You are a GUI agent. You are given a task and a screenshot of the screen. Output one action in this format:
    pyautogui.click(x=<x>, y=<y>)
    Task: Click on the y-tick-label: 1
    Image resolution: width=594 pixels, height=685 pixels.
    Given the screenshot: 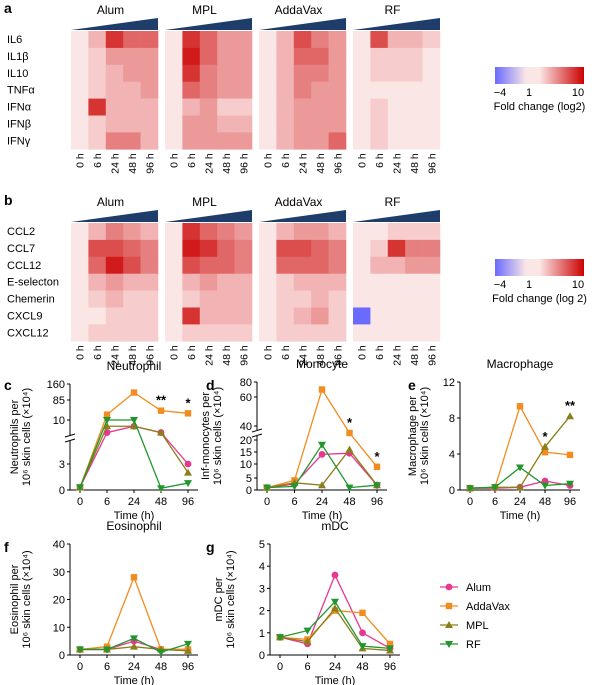 What is the action you would take?
    pyautogui.click(x=262, y=634)
    